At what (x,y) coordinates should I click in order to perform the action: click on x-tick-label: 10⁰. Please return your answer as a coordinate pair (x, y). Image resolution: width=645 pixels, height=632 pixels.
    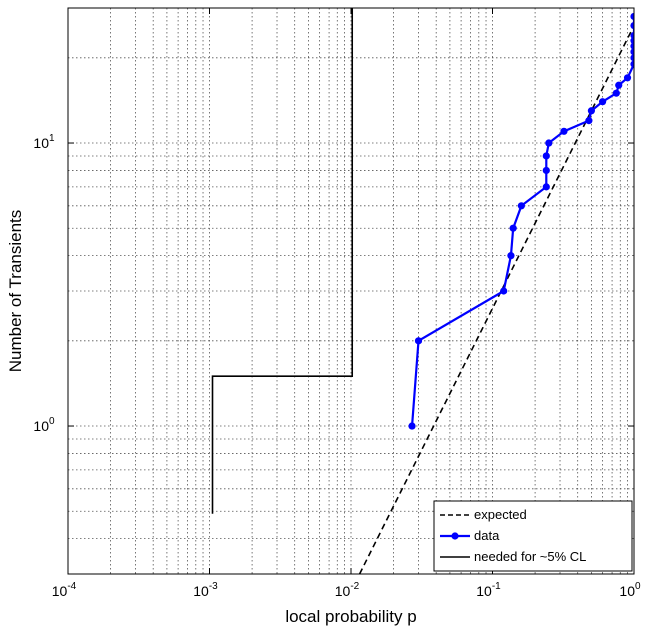
    Looking at the image, I should click on (630, 590).